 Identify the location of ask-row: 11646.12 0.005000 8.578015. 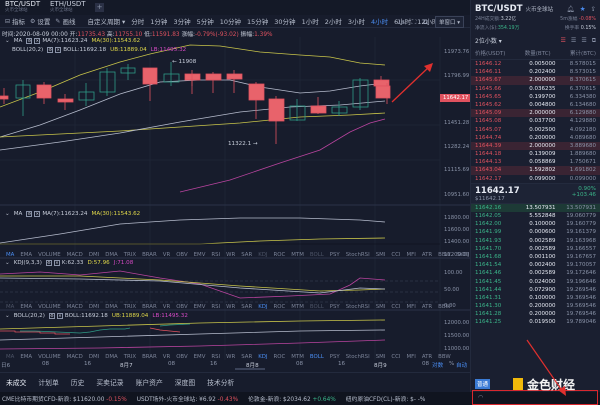
(535, 64).